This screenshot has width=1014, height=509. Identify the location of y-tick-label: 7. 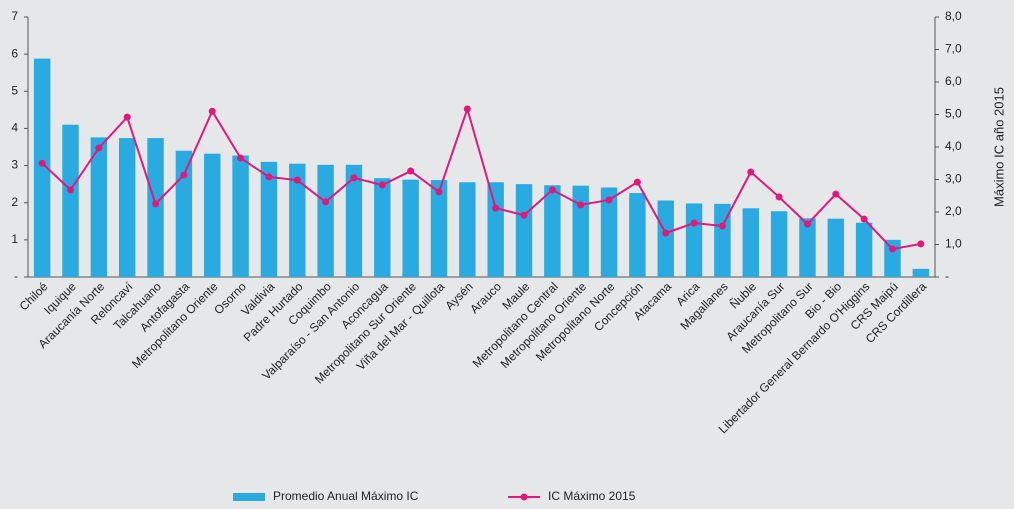
(14, 16).